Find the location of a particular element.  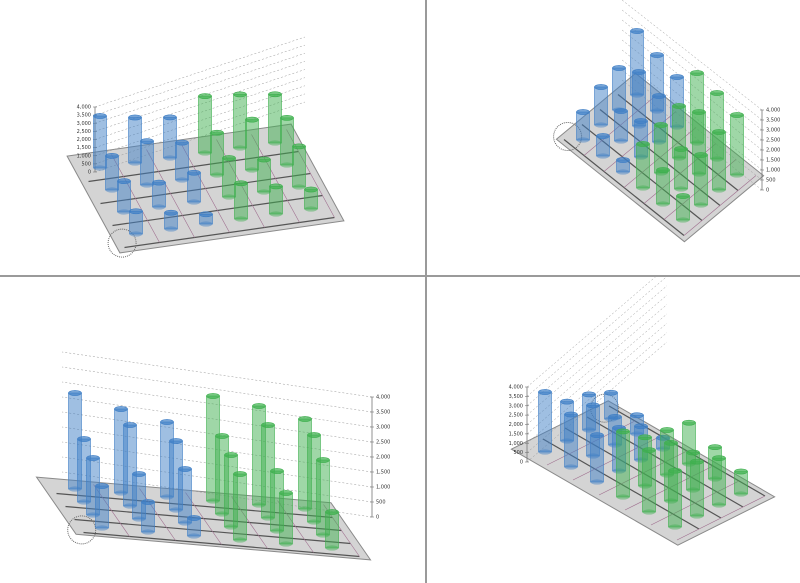

y-tick-label: 1,500 is located at coordinates (84, 148).